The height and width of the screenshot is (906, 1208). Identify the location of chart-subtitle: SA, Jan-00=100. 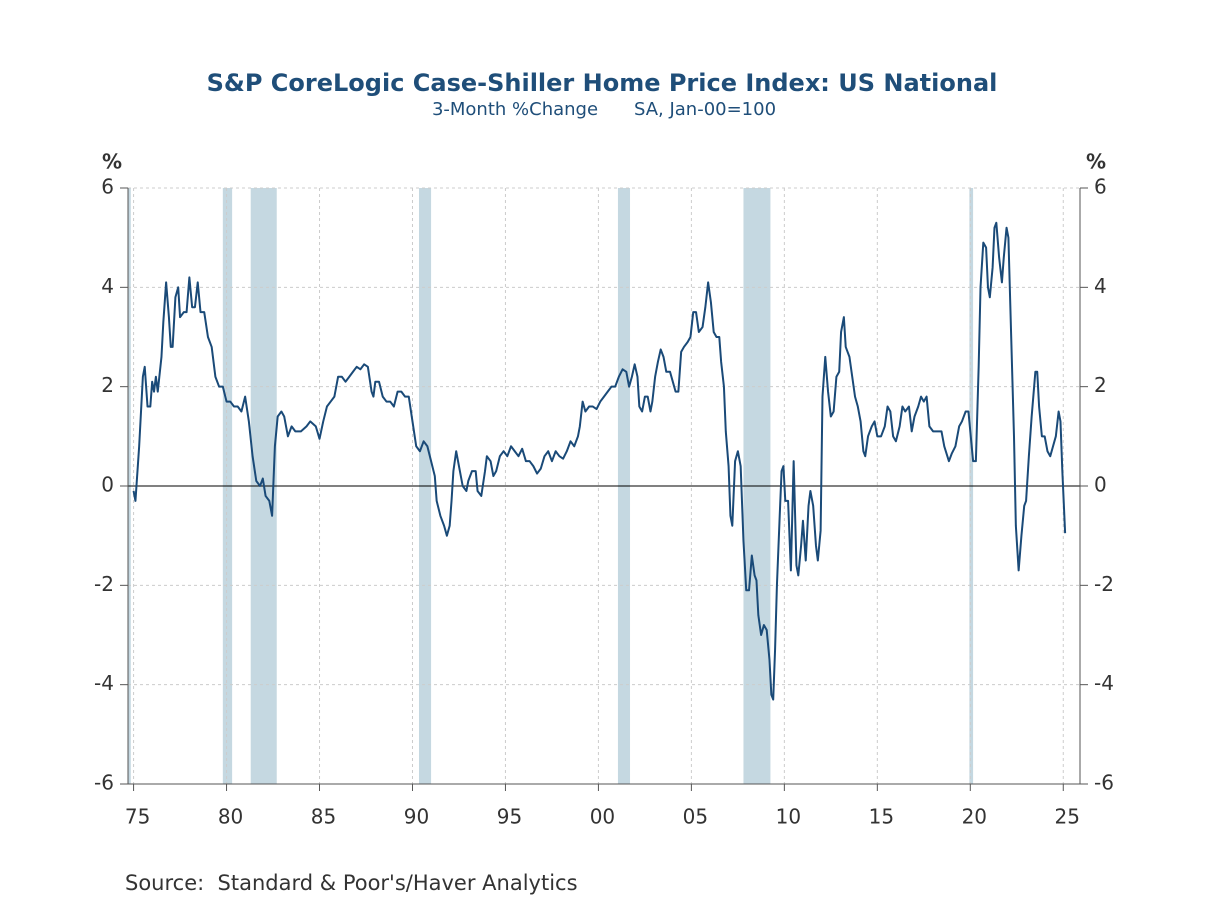
(705, 109).